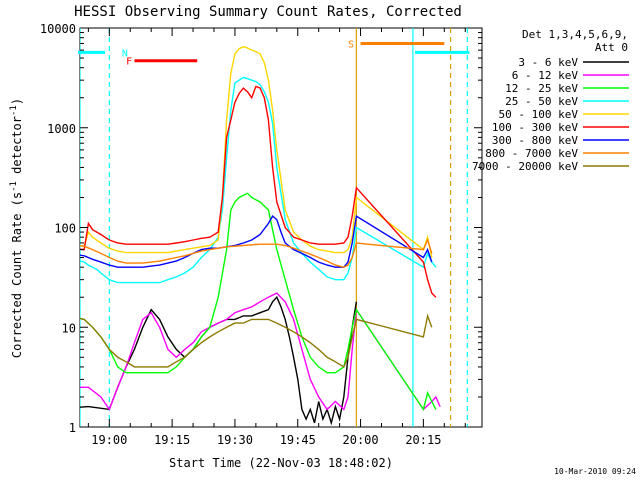 The width and height of the screenshot is (640, 480). What do you see at coordinates (17, 148) in the screenshot?
I see `y-axis-label-mid: detector` at bounding box center [17, 148].